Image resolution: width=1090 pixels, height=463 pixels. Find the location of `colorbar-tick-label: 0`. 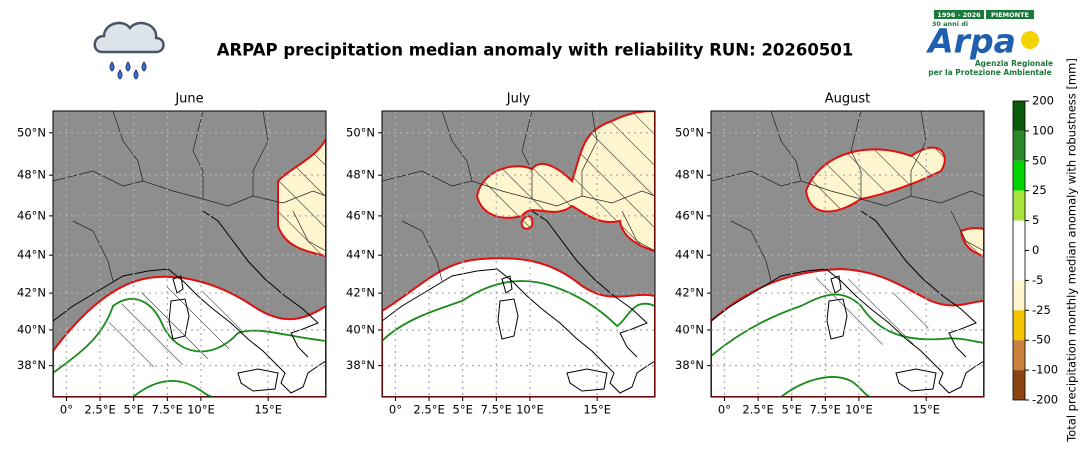

colorbar-tick-label: 0 is located at coordinates (1035, 250).